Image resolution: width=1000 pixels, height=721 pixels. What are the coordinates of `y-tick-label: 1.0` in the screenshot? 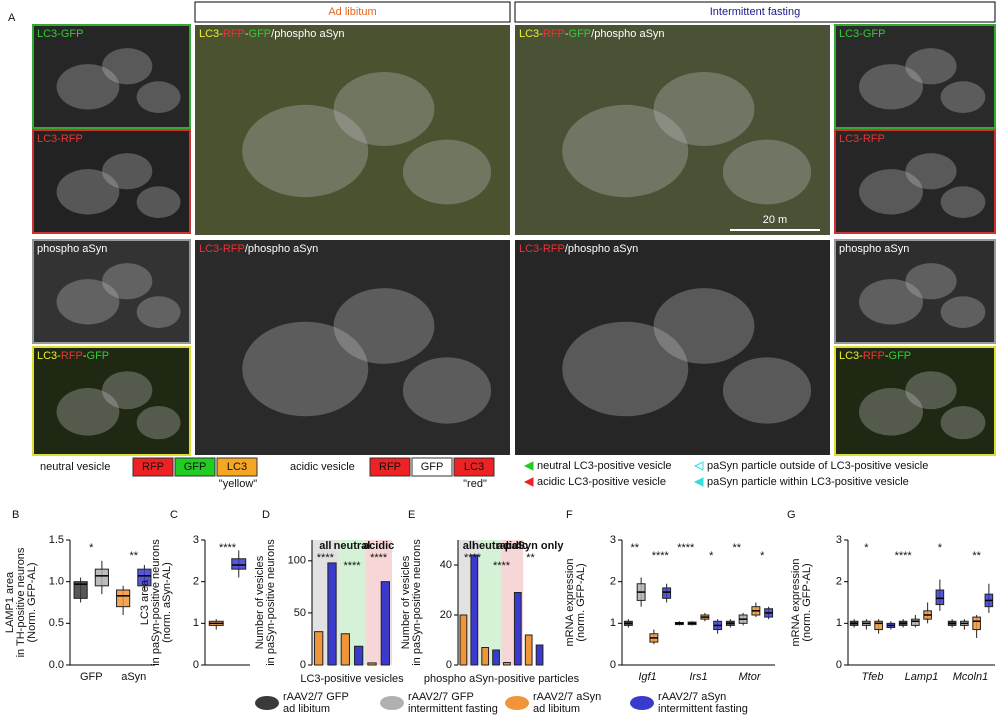 It's located at (56, 582).